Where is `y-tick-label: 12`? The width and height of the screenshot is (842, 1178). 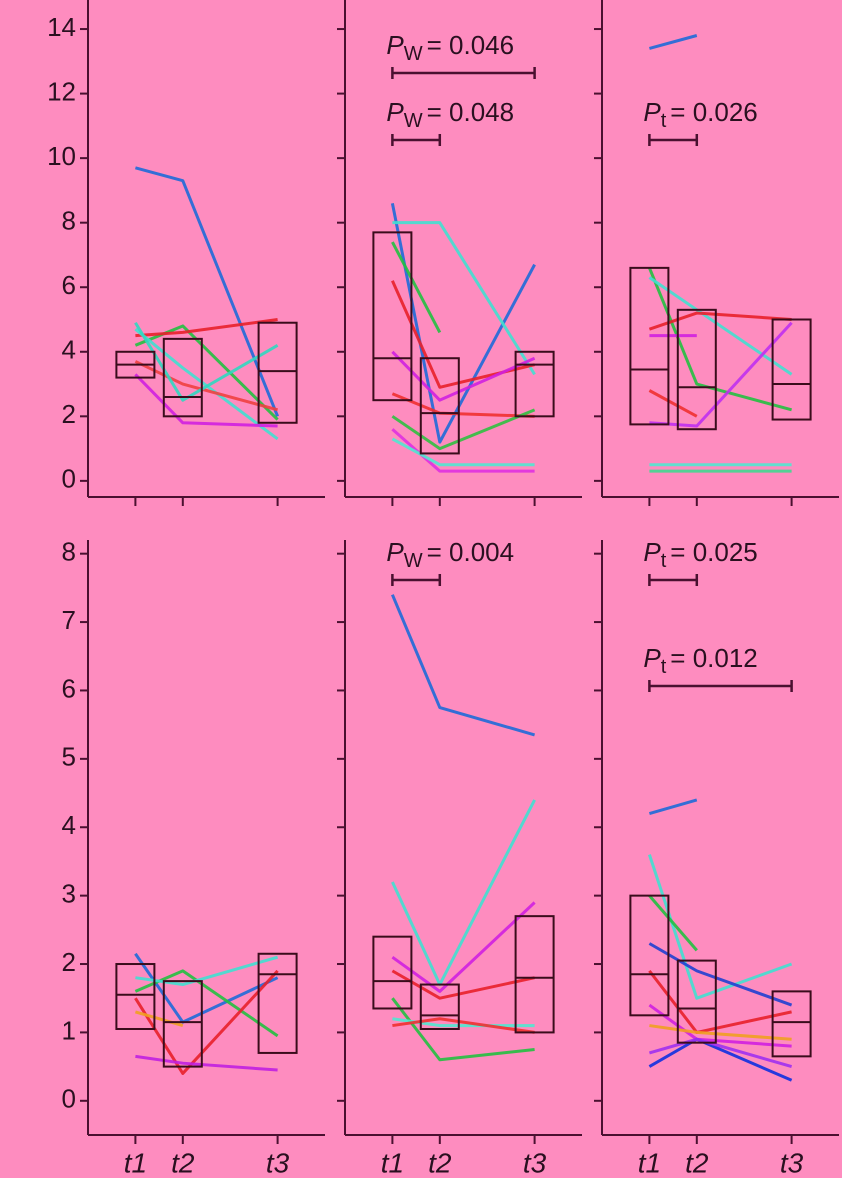
y-tick-label: 12 is located at coordinates (61, 91).